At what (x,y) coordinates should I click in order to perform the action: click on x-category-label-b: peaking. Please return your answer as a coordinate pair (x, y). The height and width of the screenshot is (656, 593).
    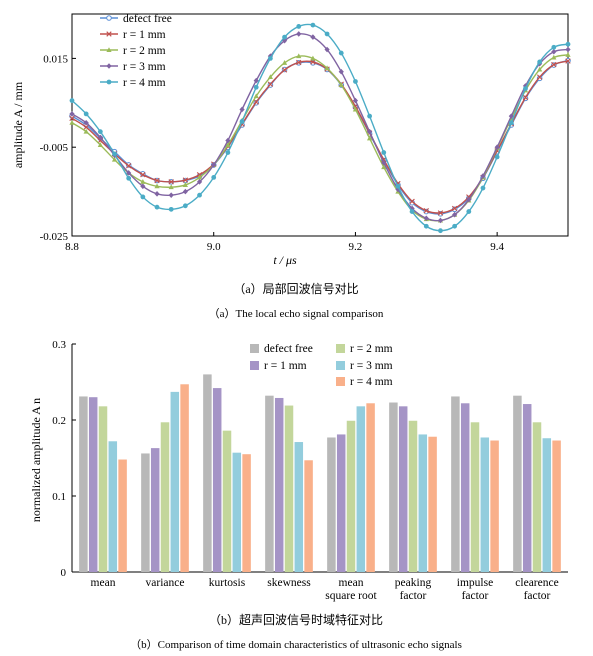
    Looking at the image, I should click on (413, 583).